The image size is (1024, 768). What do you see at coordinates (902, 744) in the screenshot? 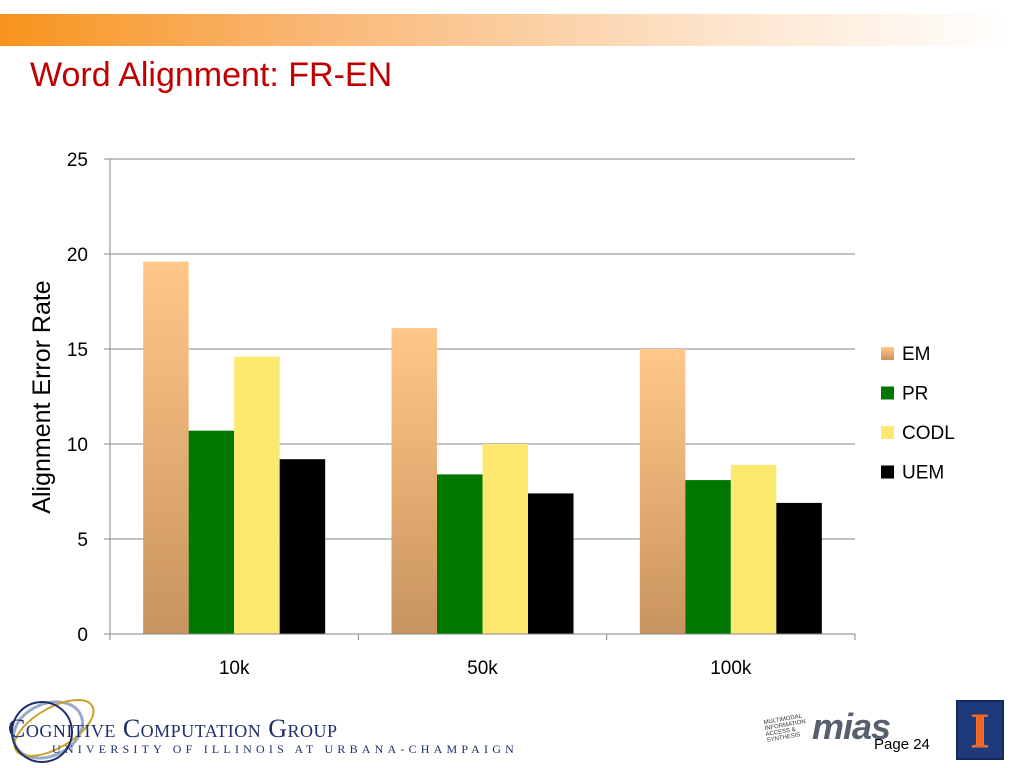
I see `page-number: Page 24` at bounding box center [902, 744].